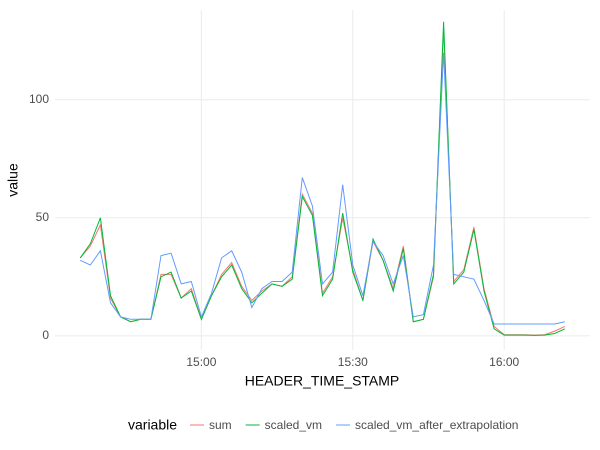 The width and height of the screenshot is (600, 450). Describe the element at coordinates (13, 180) in the screenshot. I see `y-axis-title: value` at that location.